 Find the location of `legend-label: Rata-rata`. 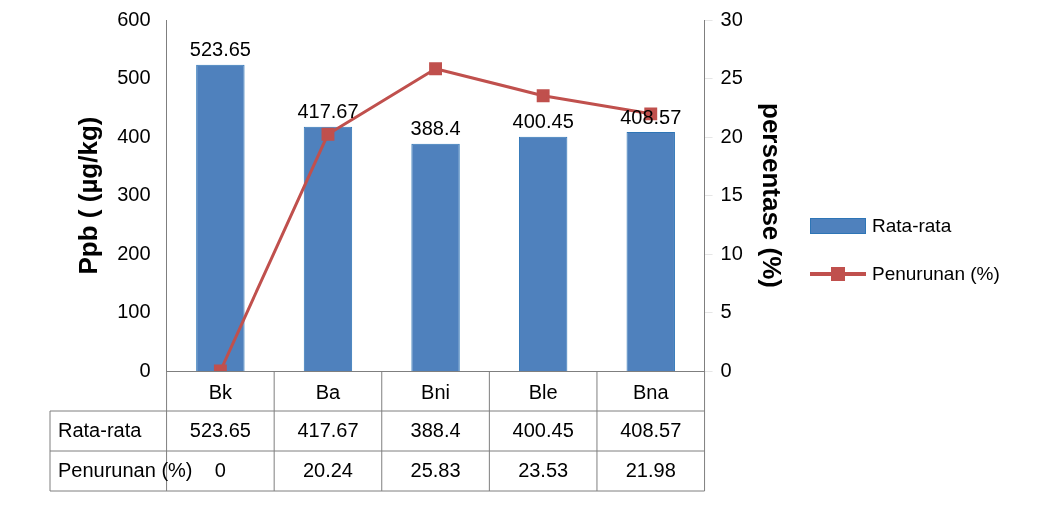

legend-label: Rata-rata is located at coordinates (912, 226).